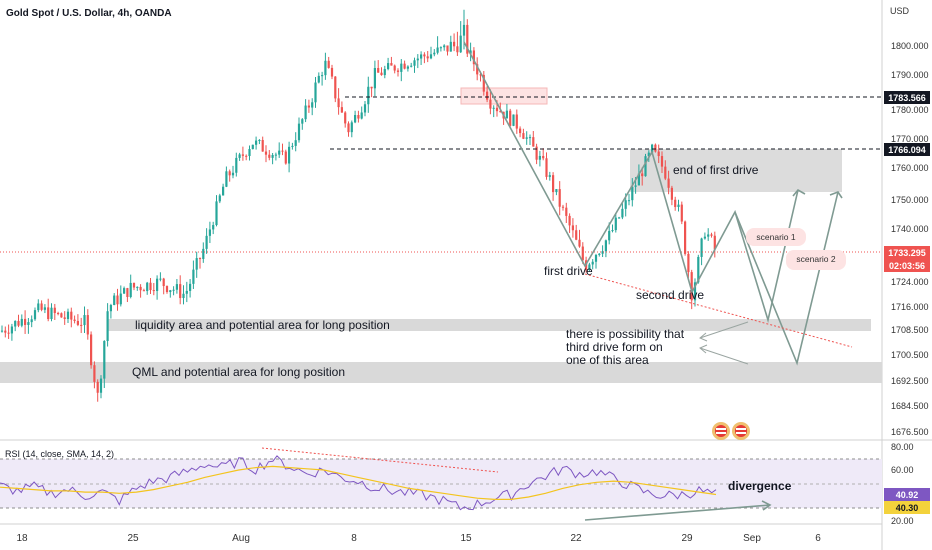 This screenshot has width=932, height=550. I want to click on rsi-tag-label: 40.30, so click(907, 508).